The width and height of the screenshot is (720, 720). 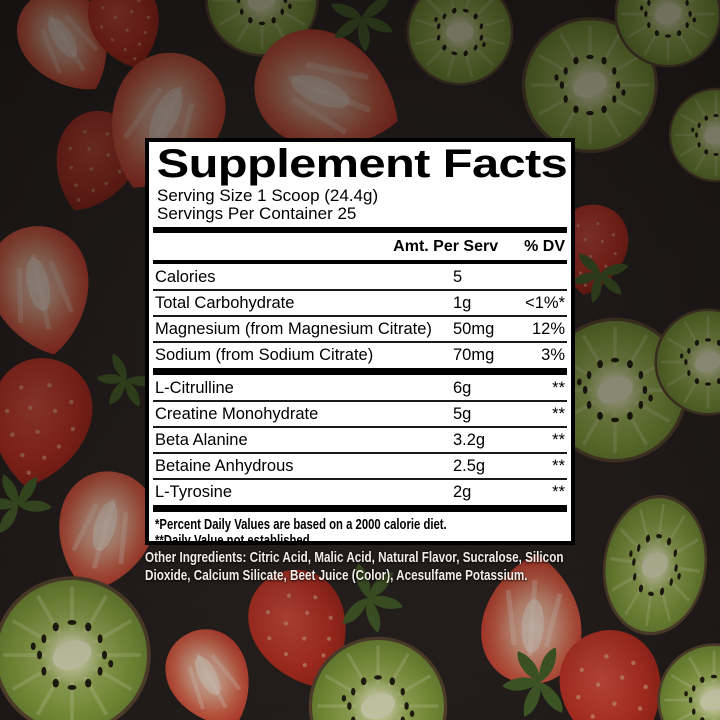 What do you see at coordinates (469, 439) in the screenshot?
I see `nutrient-amount: 3.2g` at bounding box center [469, 439].